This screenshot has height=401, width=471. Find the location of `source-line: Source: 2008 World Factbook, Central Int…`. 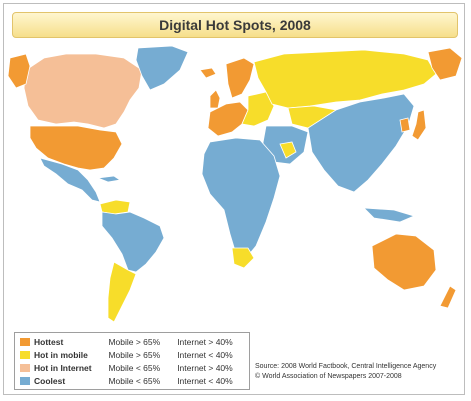

source-line: Source: 2008 World Factbook, Central Int… is located at coordinates (346, 366).